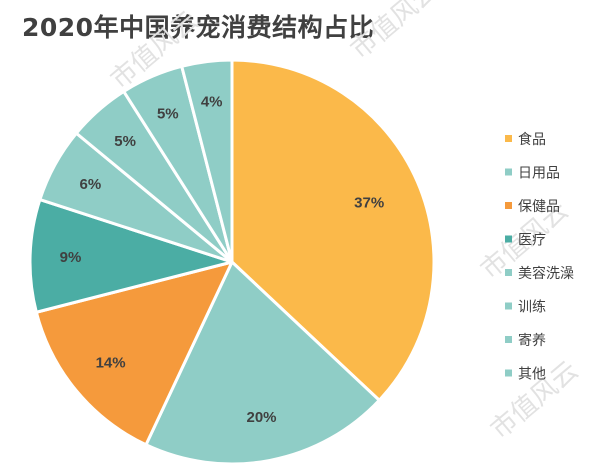 The image size is (600, 471). I want to click on slice-percent-label: 20%, so click(261, 417).